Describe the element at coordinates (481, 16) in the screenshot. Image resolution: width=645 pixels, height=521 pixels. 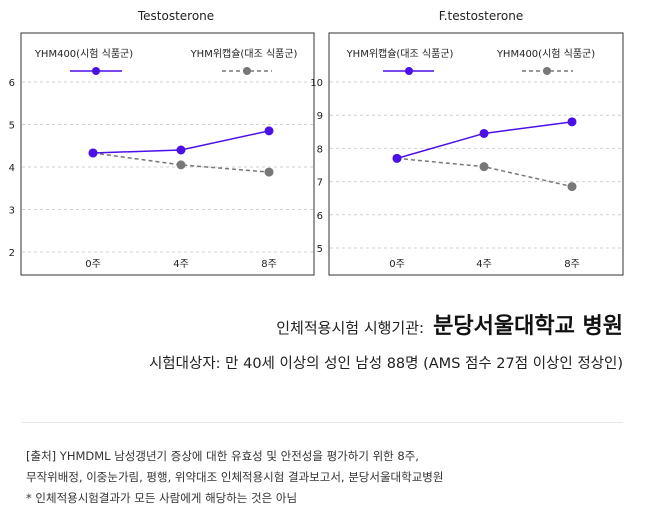
I see `chart-title: F.testosterone` at that location.